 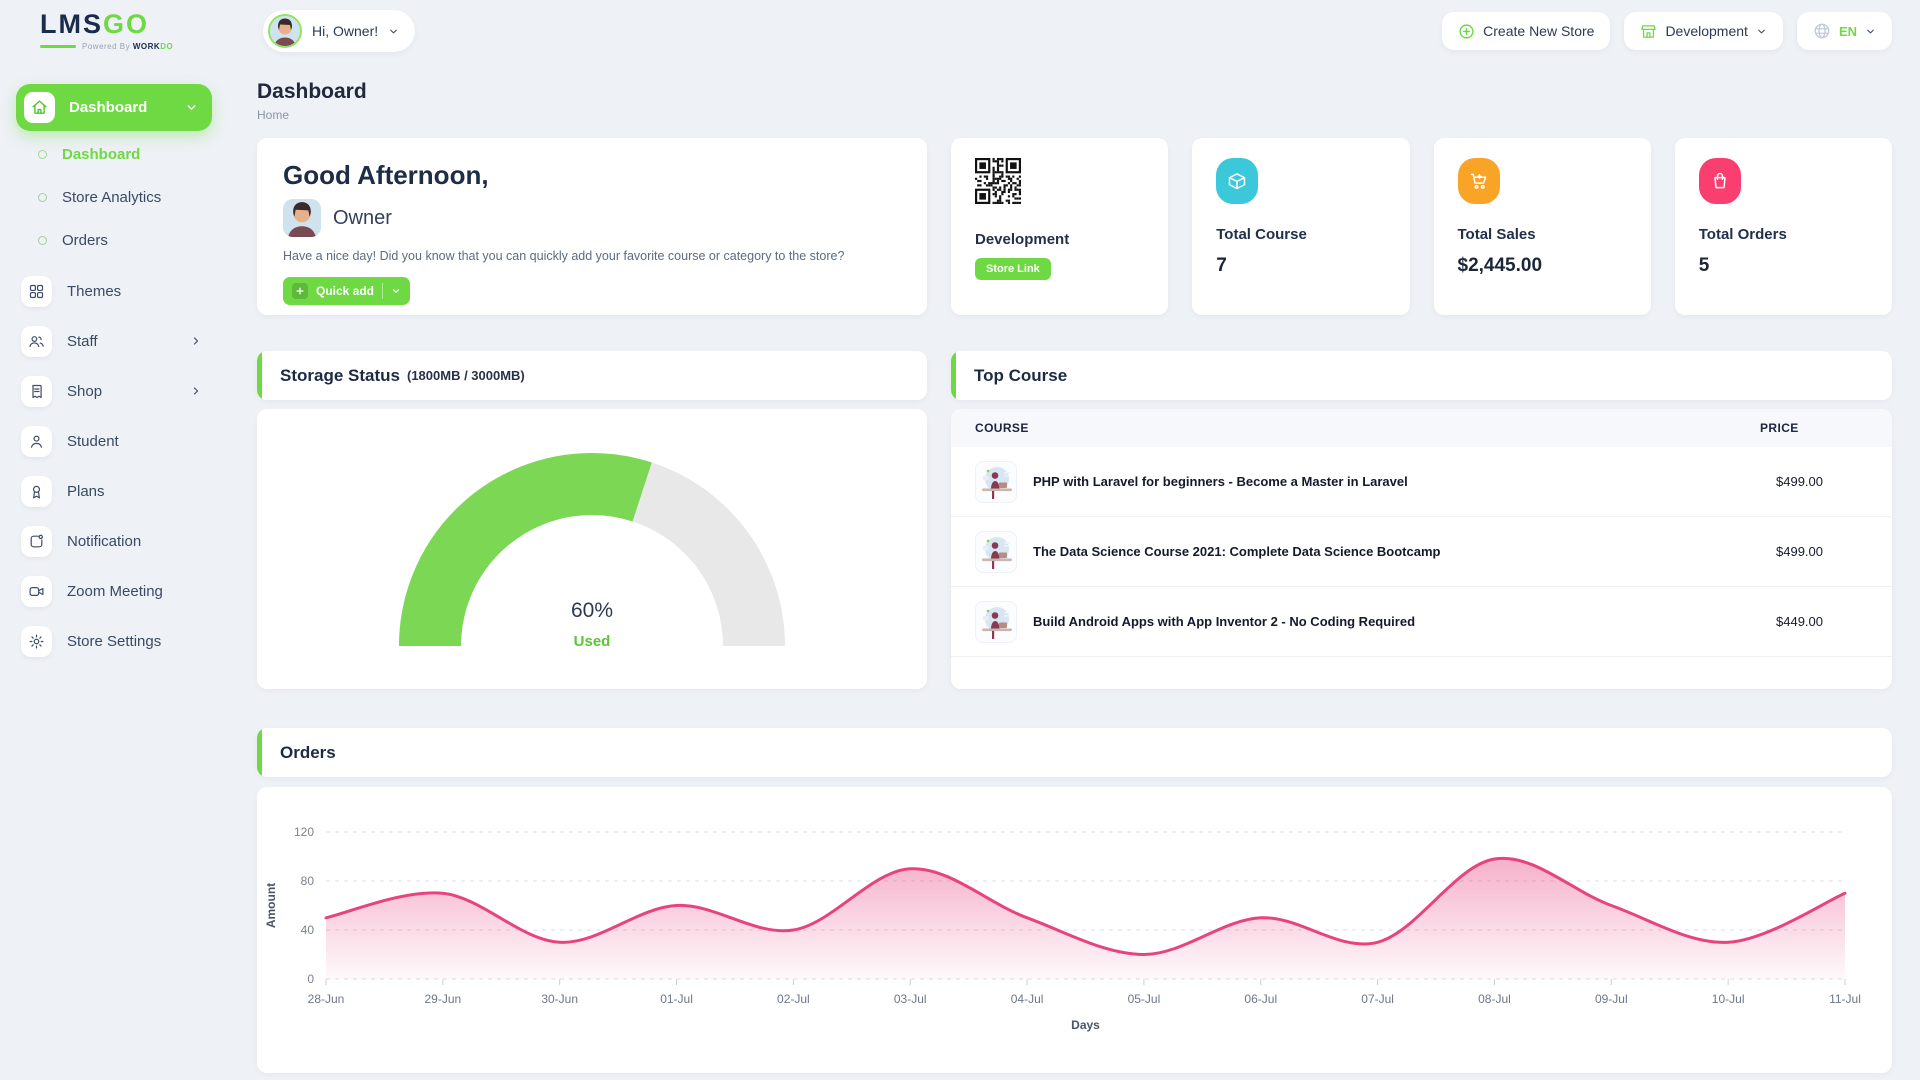 I want to click on logo-underline, so click(x=58, y=46).